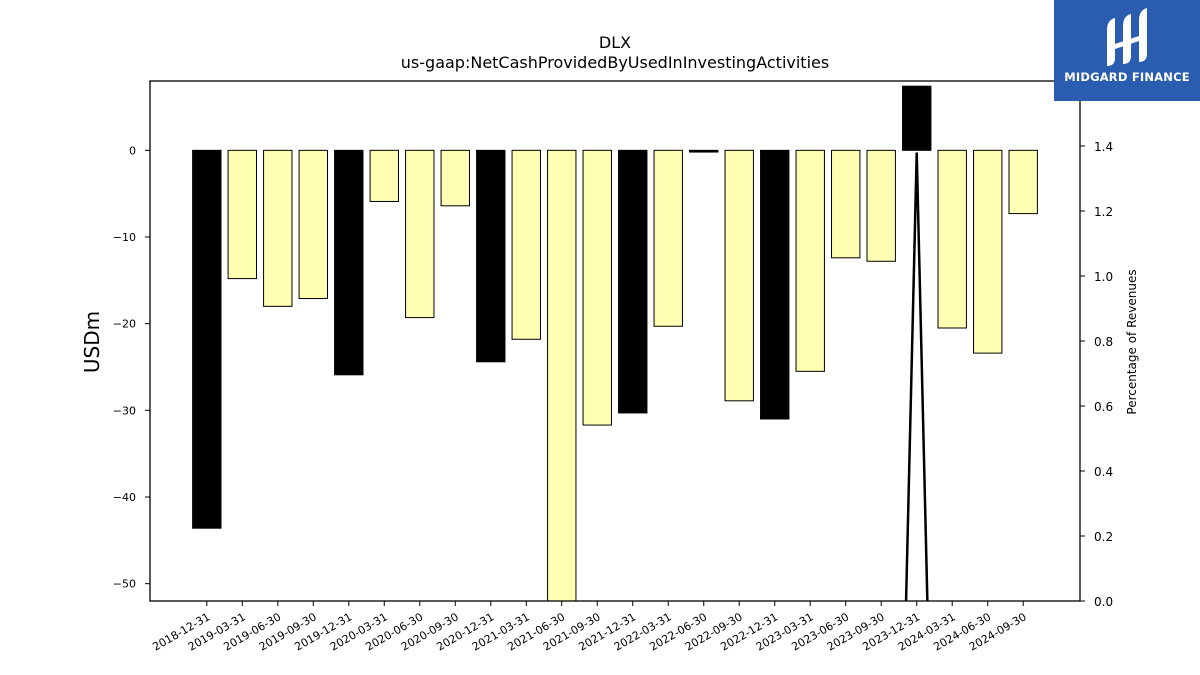 This screenshot has height=675, width=1200. What do you see at coordinates (1103, 342) in the screenshot?
I see `y2-tick-label: 0.8` at bounding box center [1103, 342].